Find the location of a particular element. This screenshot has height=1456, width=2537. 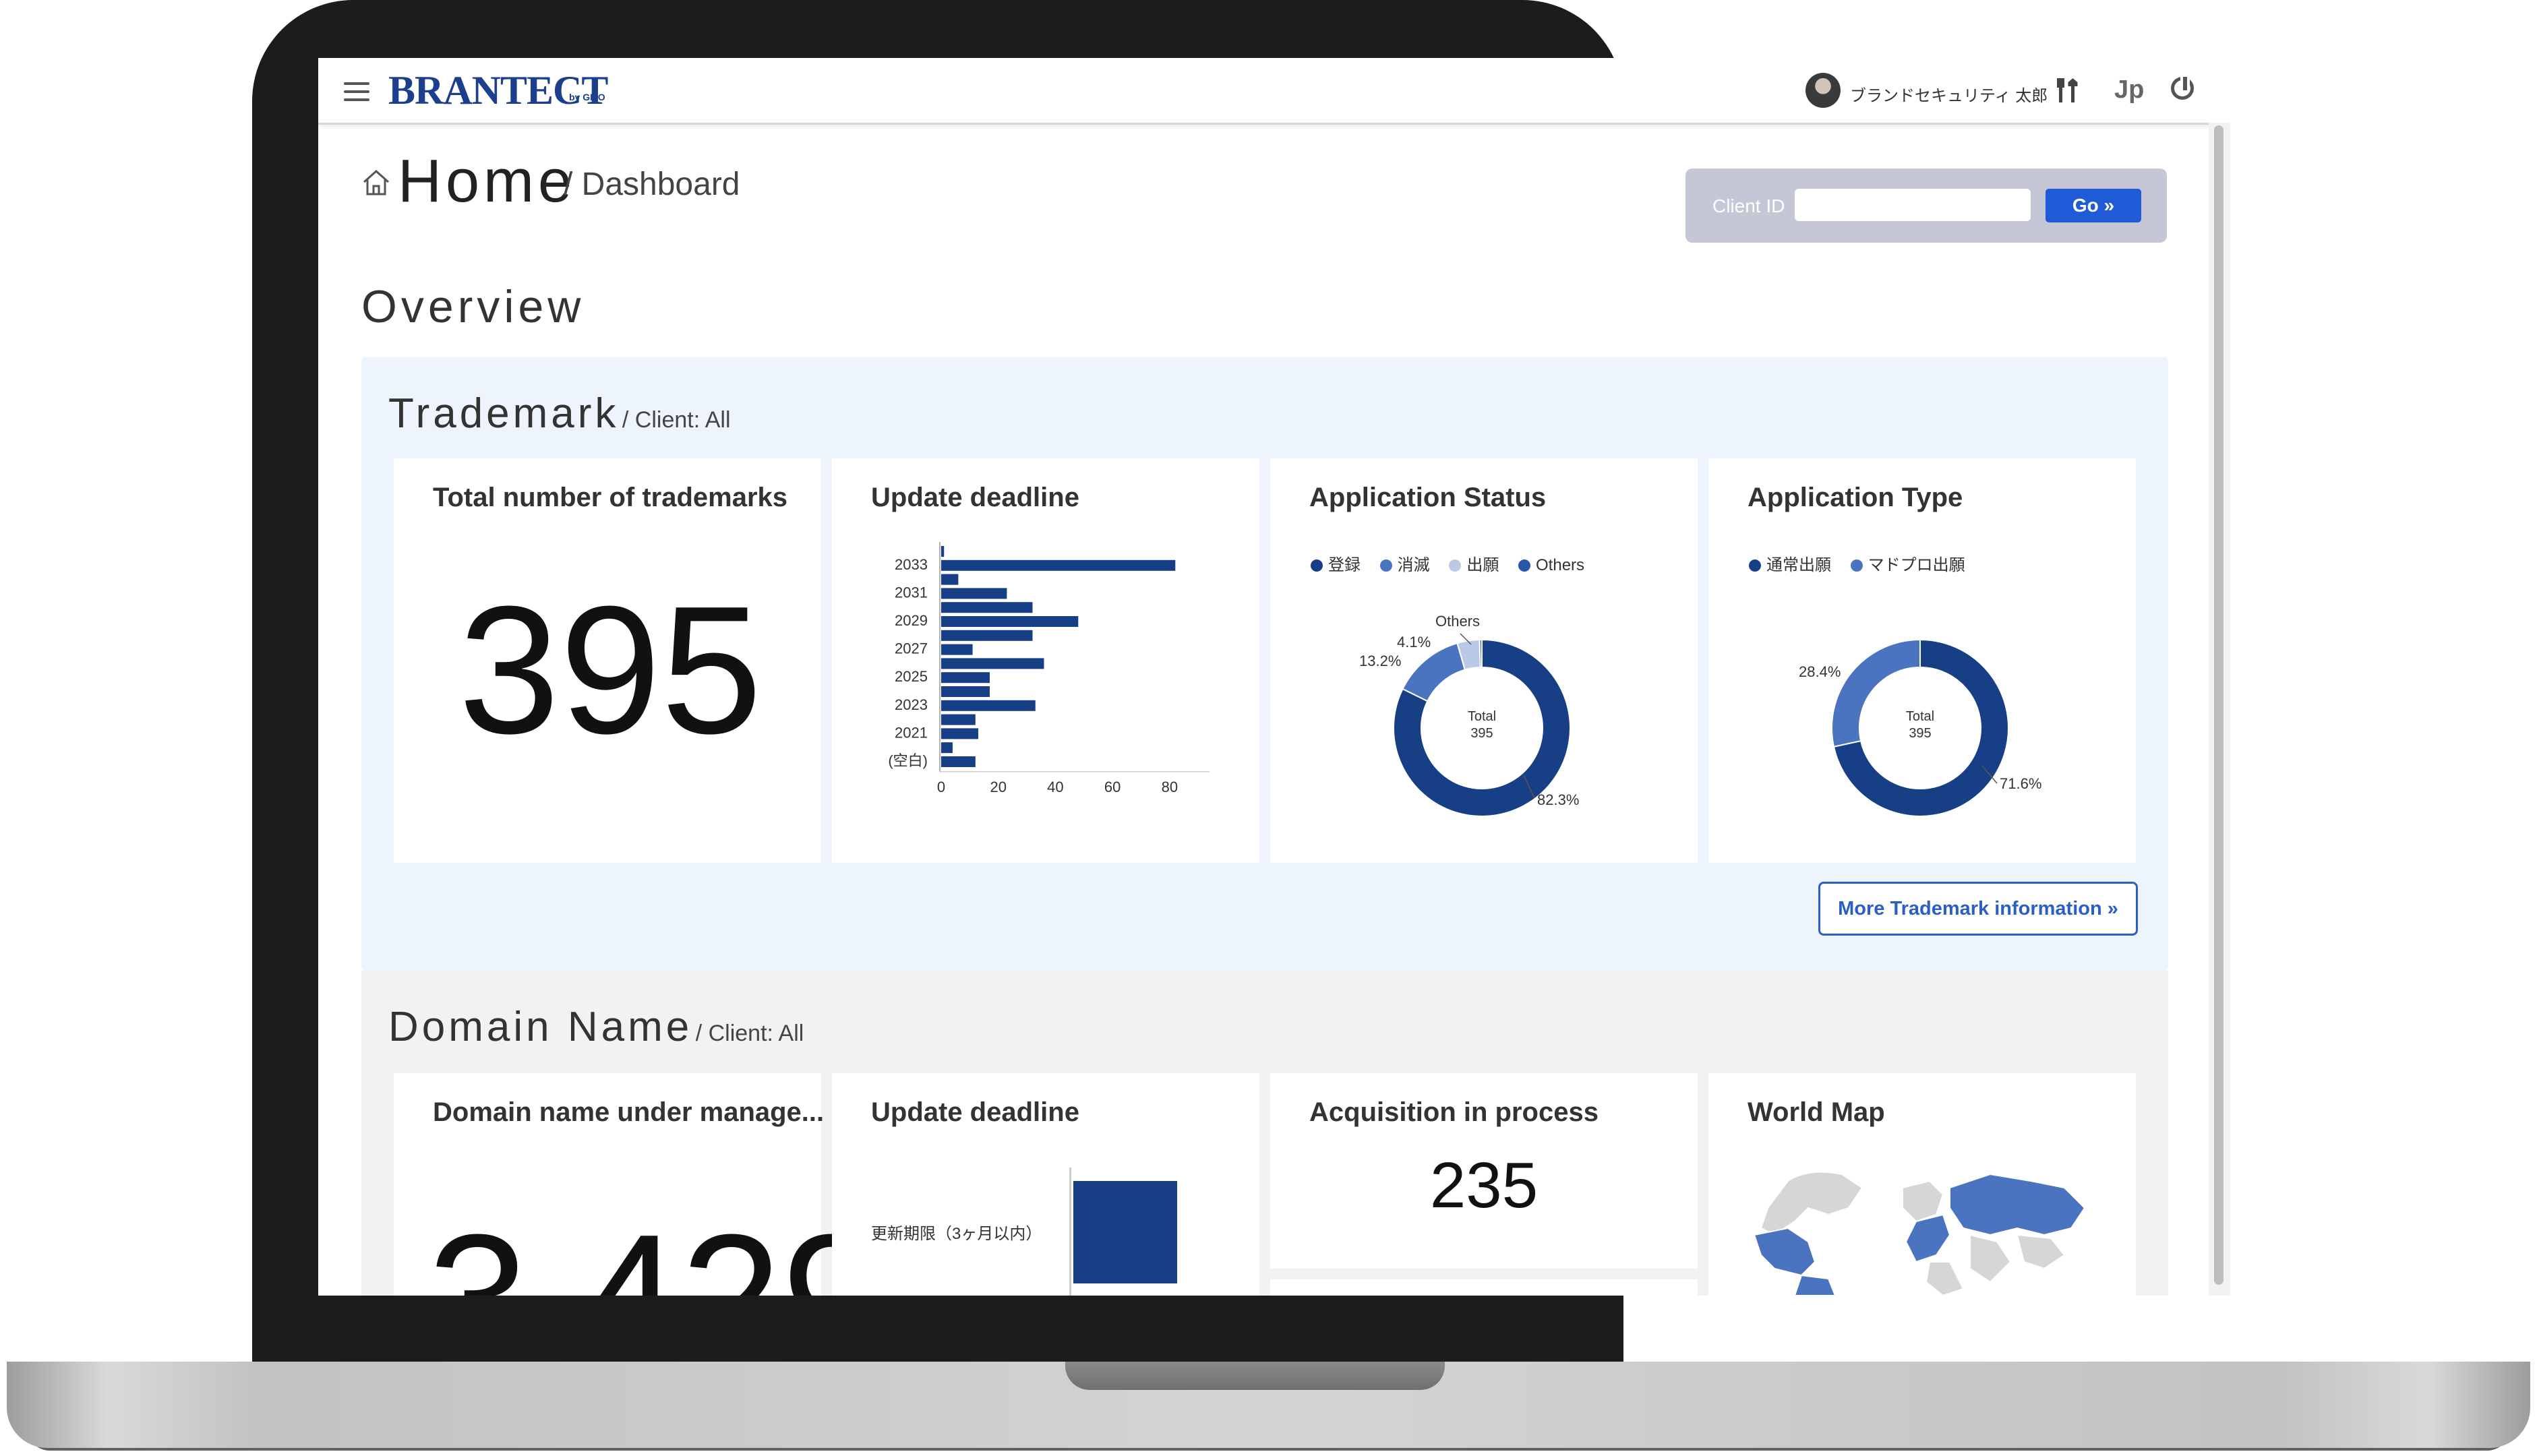

status-legend: 登録 消滅 出願 Others is located at coordinates (1455, 563).